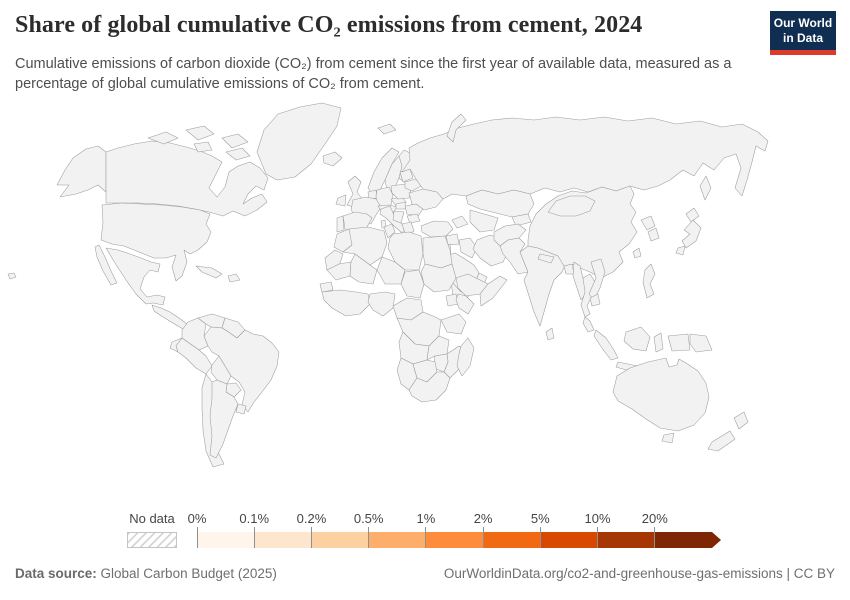 The width and height of the screenshot is (850, 600). I want to click on country-sri-lanka, so click(550, 334).